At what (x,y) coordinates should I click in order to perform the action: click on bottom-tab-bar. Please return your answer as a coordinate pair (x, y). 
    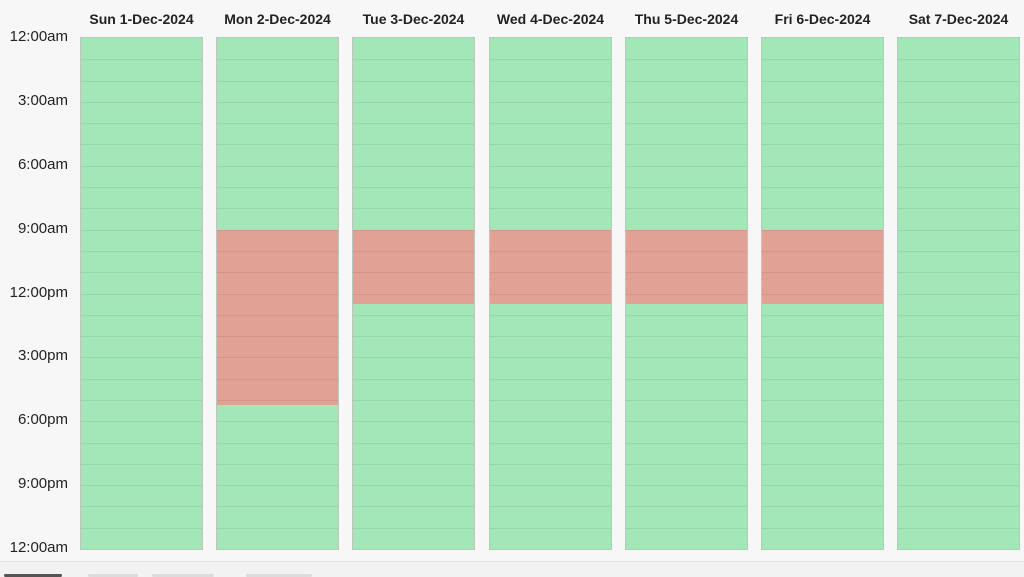
    Looking at the image, I should click on (512, 569).